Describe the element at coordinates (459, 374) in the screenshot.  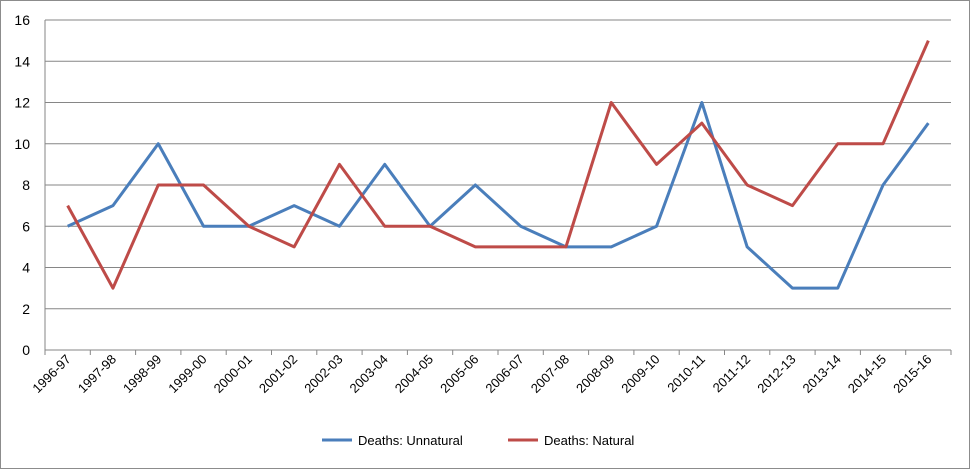
I see `x-tick-label: 2005-06` at that location.